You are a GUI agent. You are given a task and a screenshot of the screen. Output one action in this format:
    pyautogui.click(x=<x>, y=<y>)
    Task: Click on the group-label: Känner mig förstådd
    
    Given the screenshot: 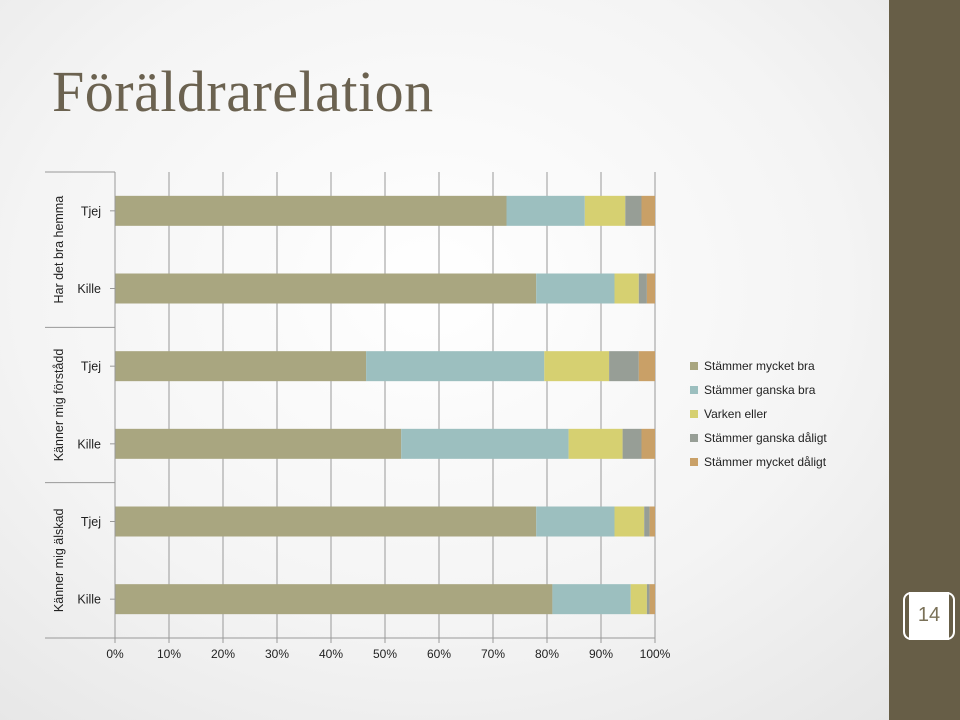 What is the action you would take?
    pyautogui.click(x=59, y=405)
    